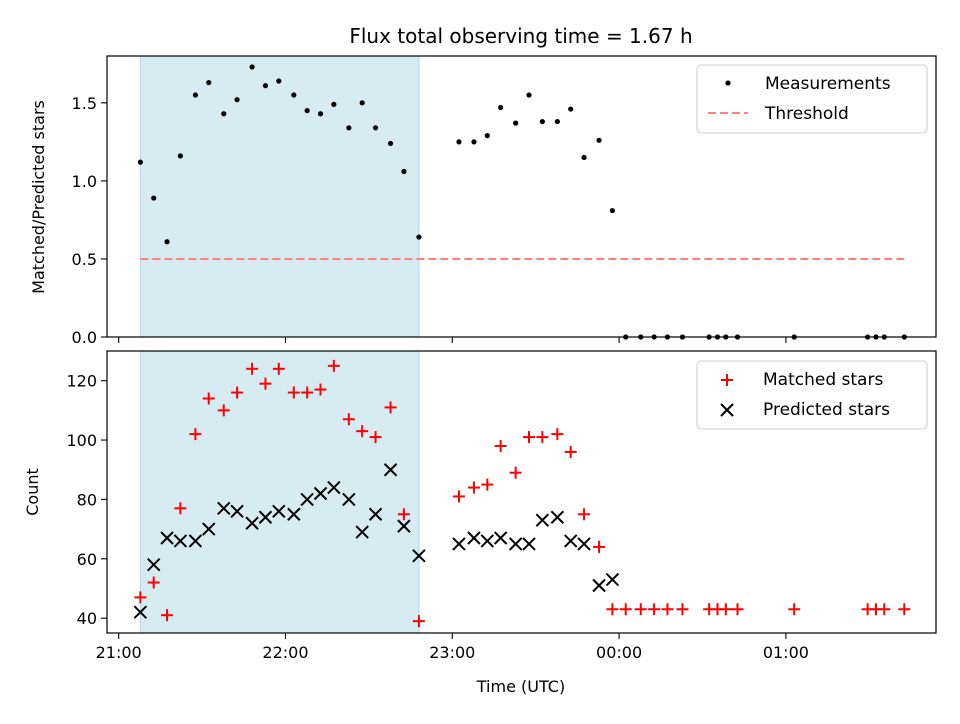  I want to click on y-tick-label: 40, so click(87, 618).